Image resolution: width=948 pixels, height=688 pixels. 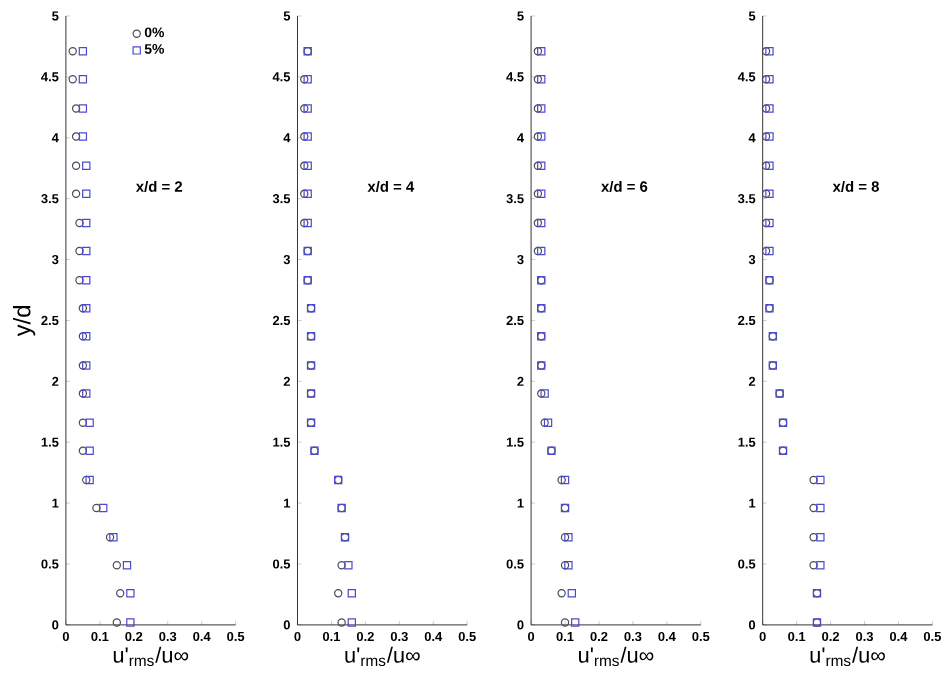 What do you see at coordinates (24, 320) in the screenshot?
I see `y-axis-title: y/d` at bounding box center [24, 320].